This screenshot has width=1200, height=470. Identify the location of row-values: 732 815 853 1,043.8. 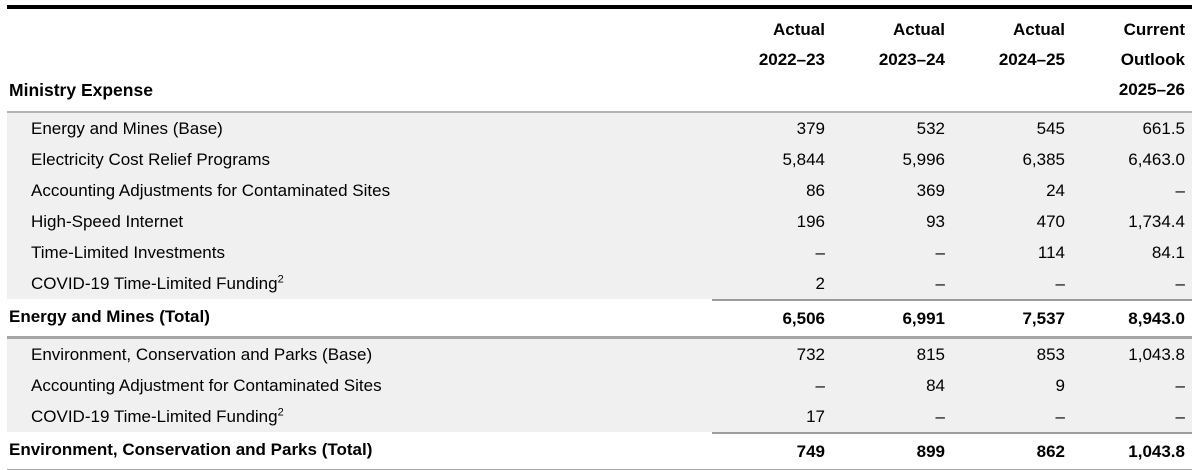
(952, 354).